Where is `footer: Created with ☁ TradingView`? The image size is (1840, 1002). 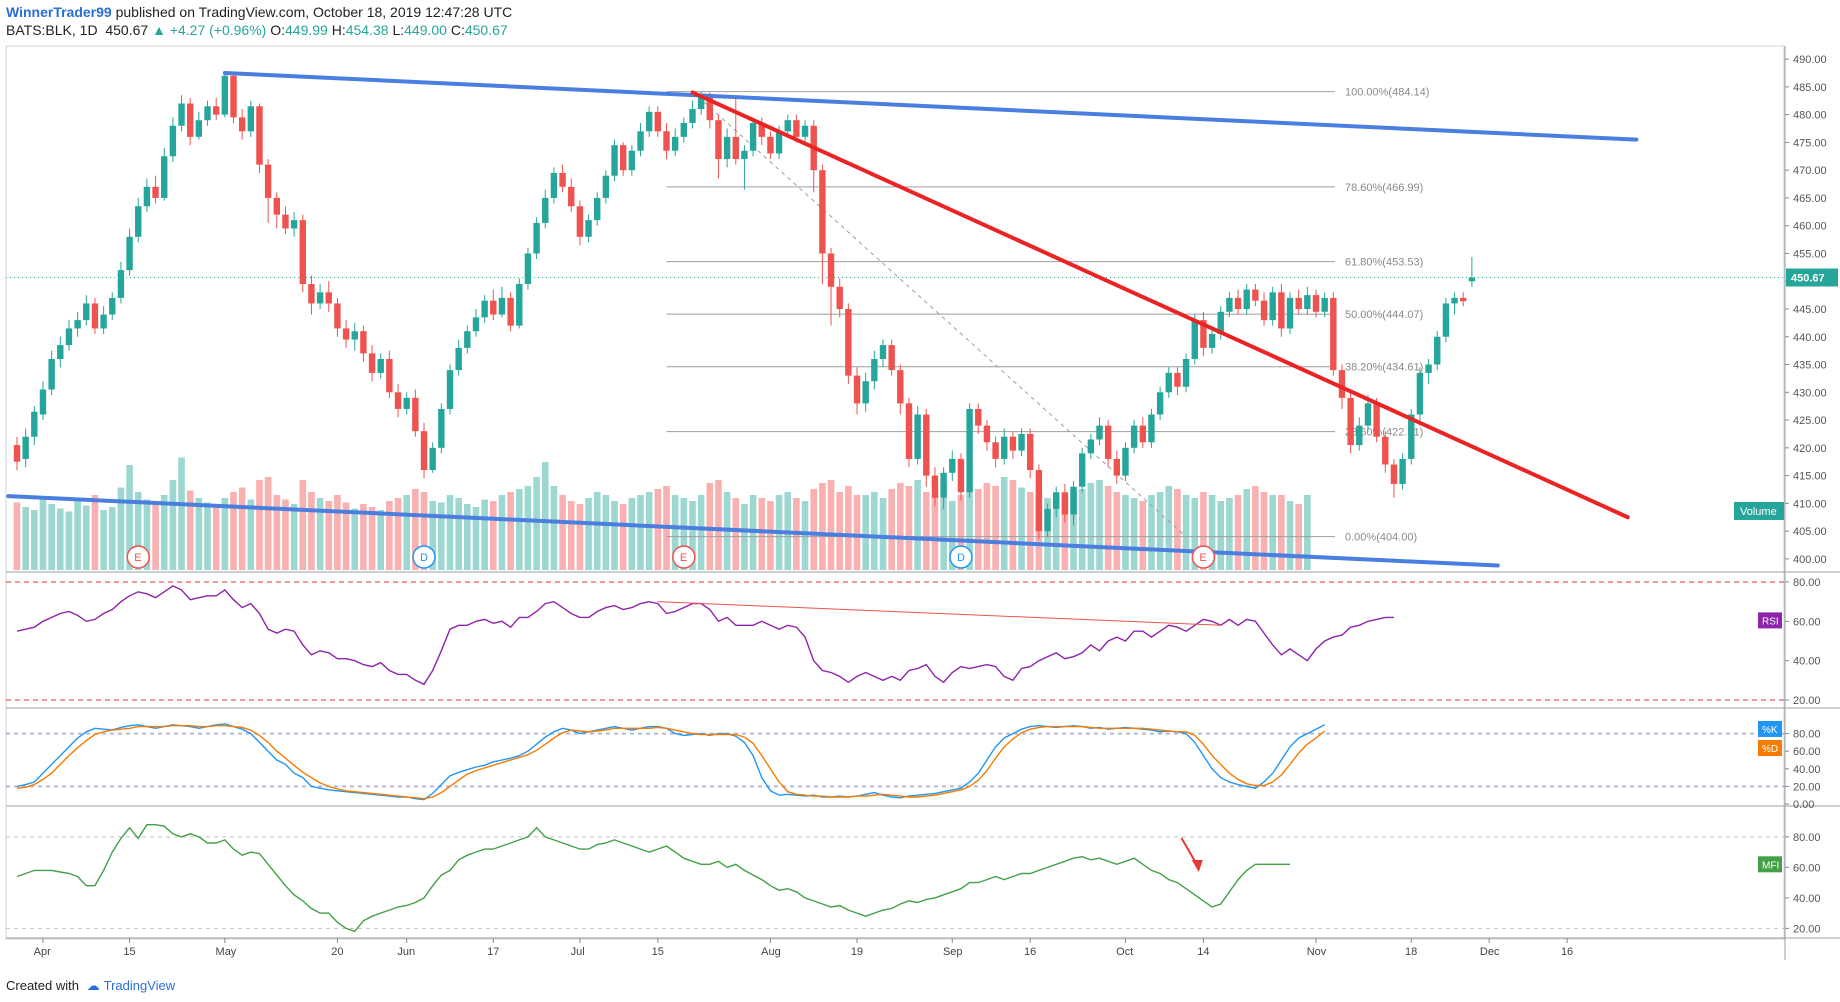 footer: Created with ☁ TradingView is located at coordinates (90, 986).